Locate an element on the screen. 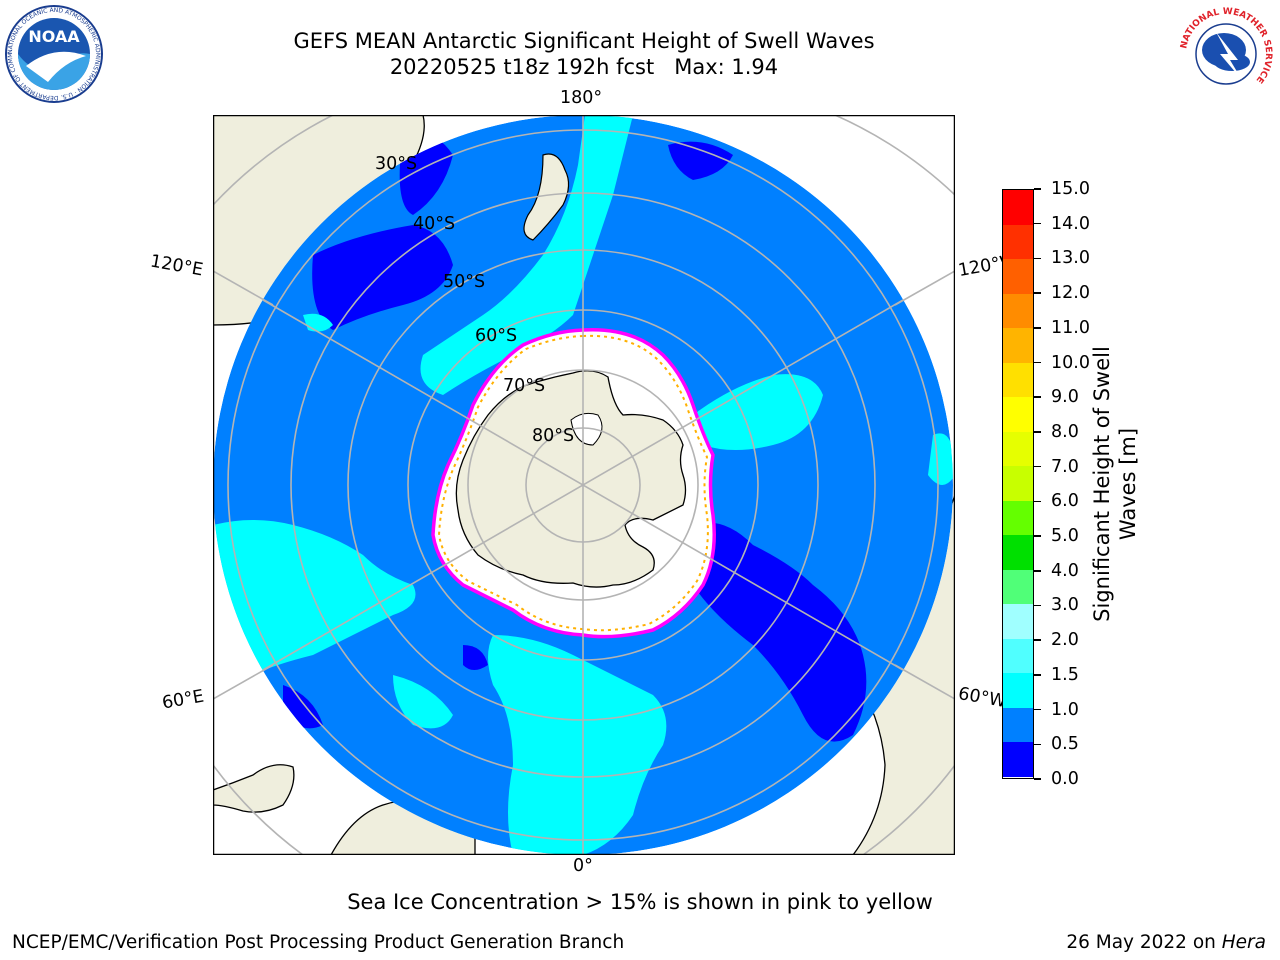 Image resolution: width=1280 pixels, height=960 pixels. lat-label-40s: 40°S is located at coordinates (434, 224).